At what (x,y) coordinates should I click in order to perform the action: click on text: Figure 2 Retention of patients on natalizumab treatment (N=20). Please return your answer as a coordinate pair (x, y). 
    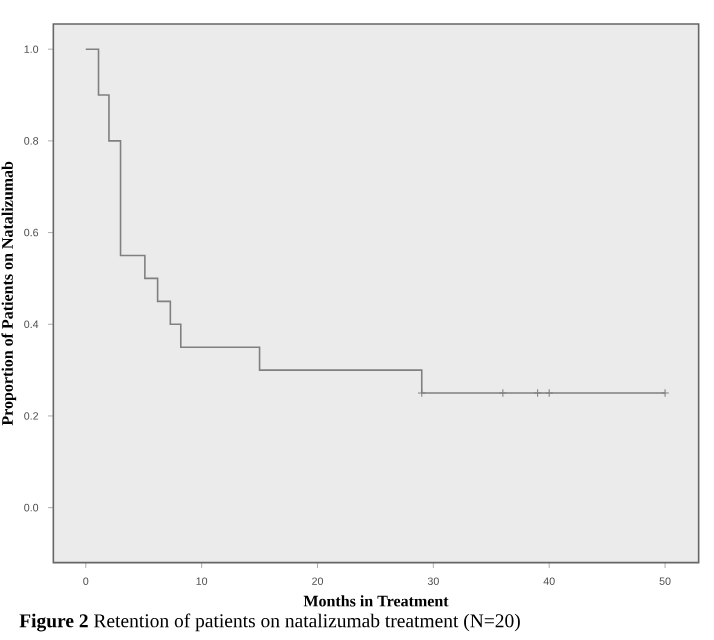
    Looking at the image, I should click on (269, 622).